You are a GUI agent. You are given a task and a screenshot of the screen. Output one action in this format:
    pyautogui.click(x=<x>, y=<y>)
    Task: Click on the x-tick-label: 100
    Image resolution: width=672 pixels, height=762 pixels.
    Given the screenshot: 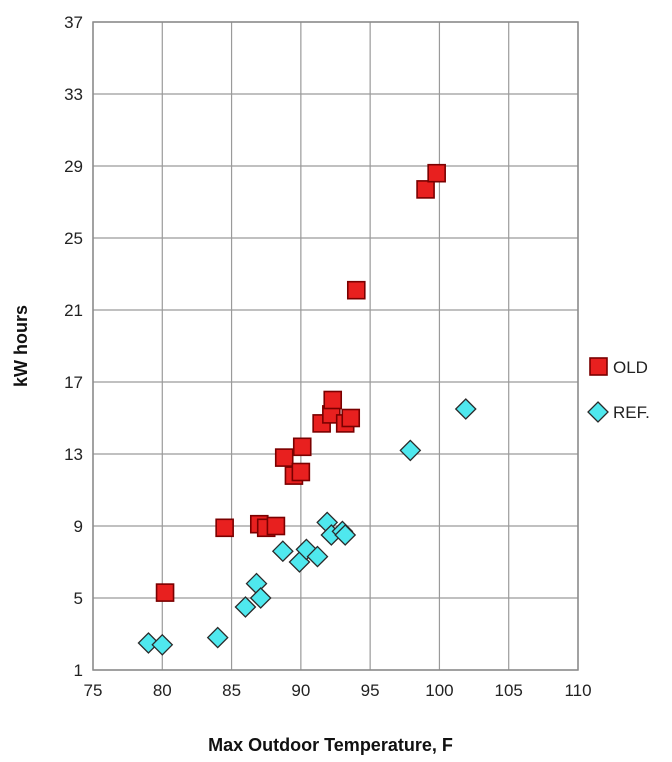 What is the action you would take?
    pyautogui.click(x=439, y=690)
    